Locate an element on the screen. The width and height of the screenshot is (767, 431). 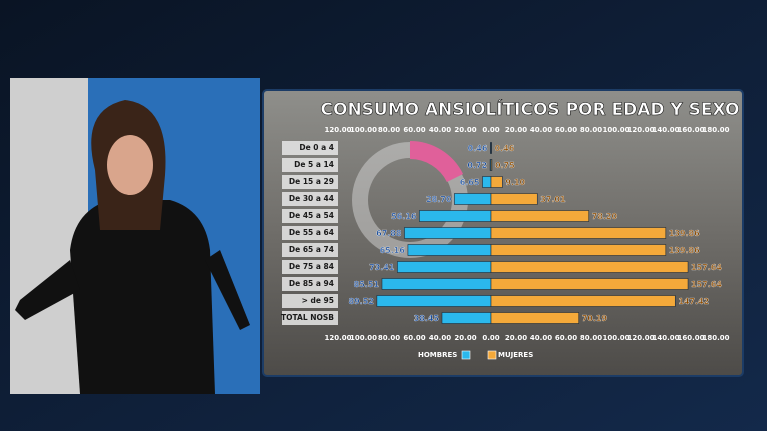
legend-label: HOMBRES is located at coordinates (437, 355).